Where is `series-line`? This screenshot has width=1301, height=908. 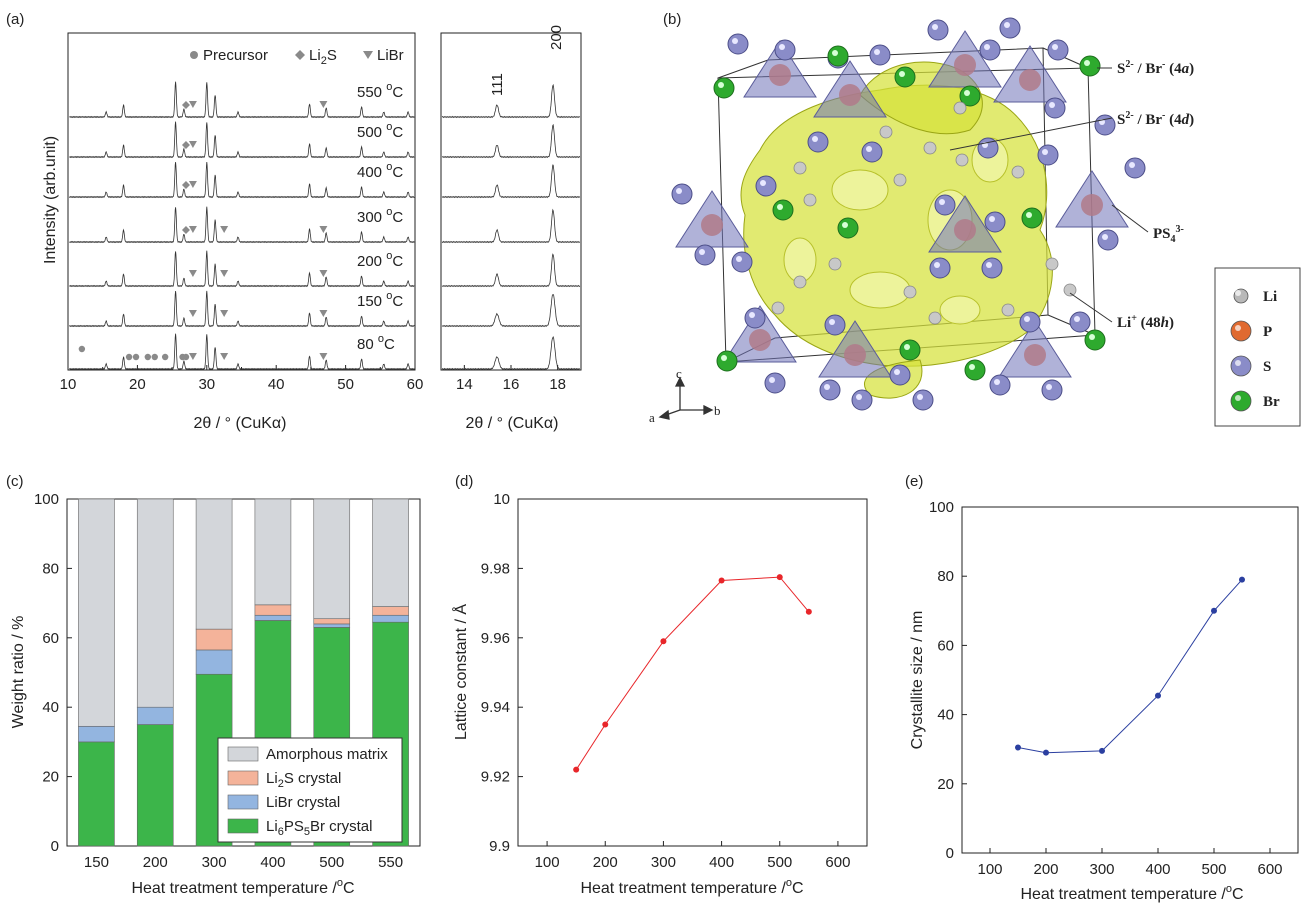
series-line is located at coordinates (692, 673).